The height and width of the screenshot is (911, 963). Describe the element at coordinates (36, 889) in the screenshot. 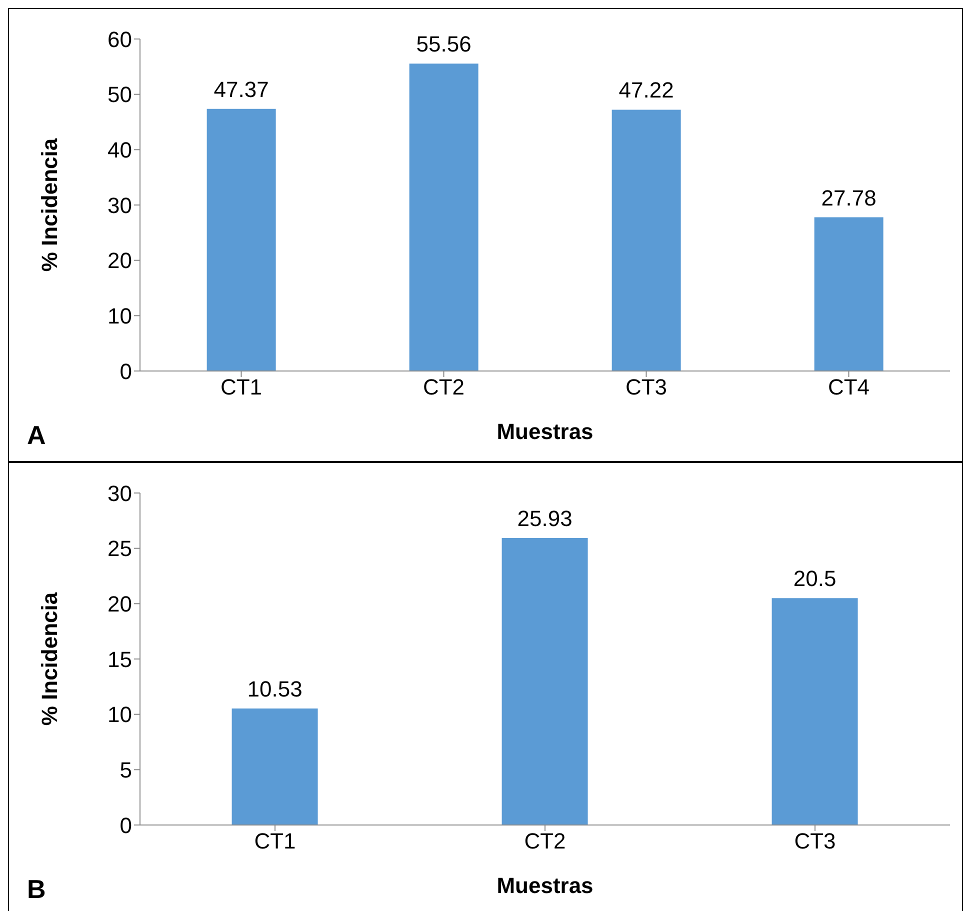

I see `text: B` at that location.